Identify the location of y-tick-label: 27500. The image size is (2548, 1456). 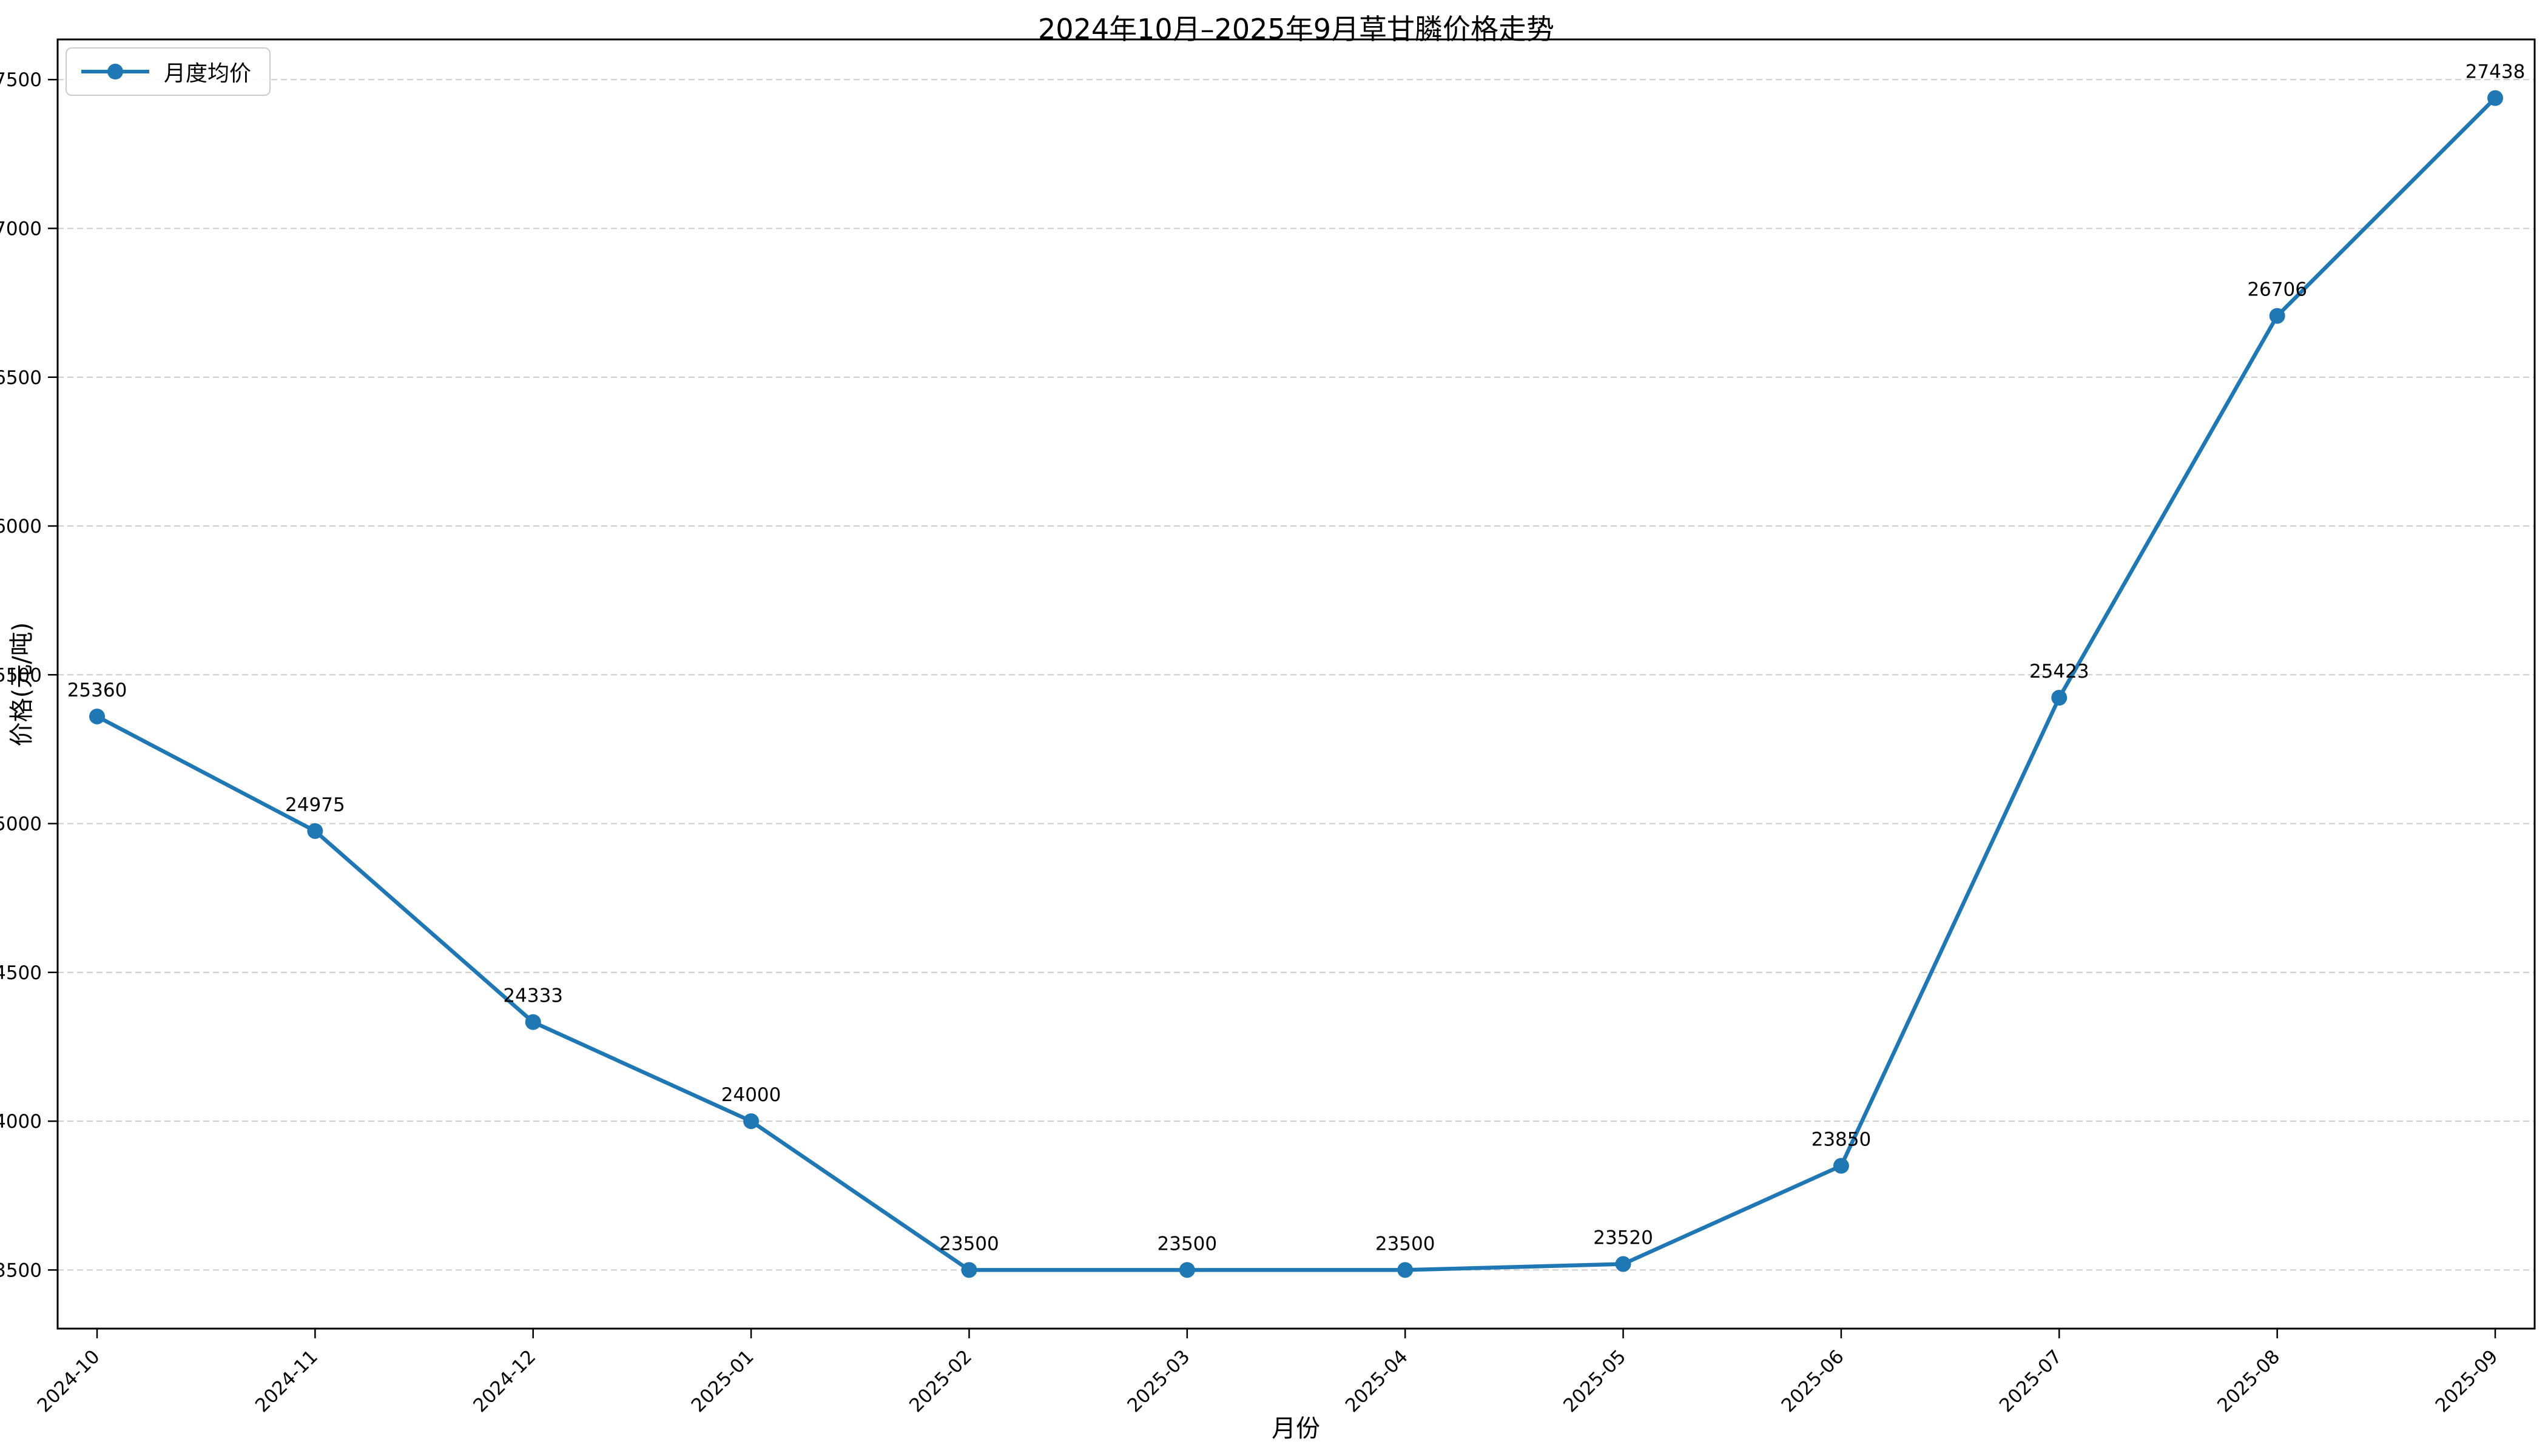
(21, 80).